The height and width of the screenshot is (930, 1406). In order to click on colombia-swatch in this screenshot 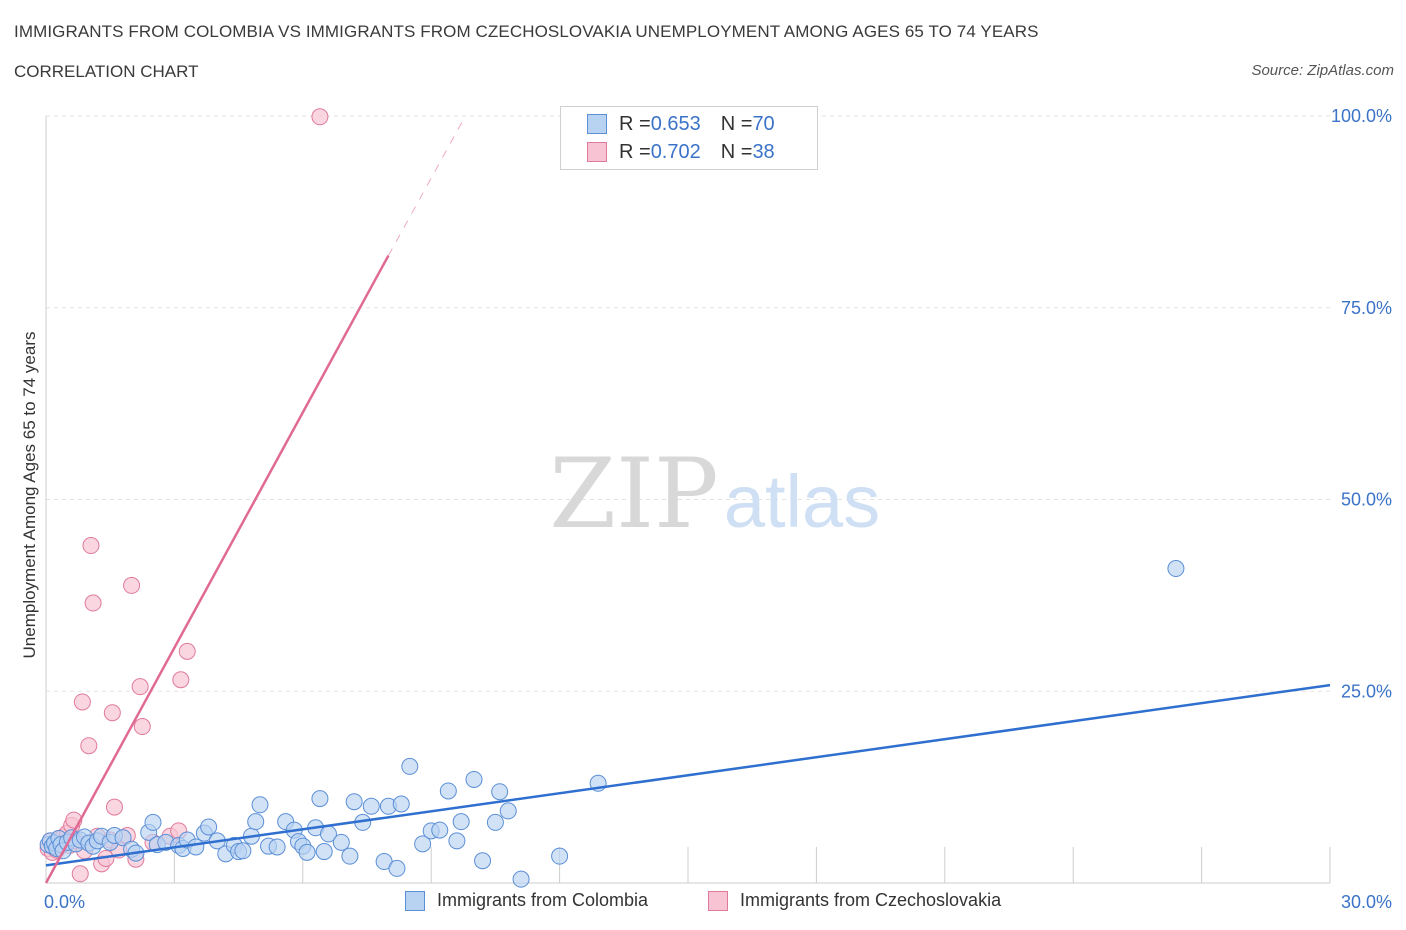, I will do `click(597, 124)`.